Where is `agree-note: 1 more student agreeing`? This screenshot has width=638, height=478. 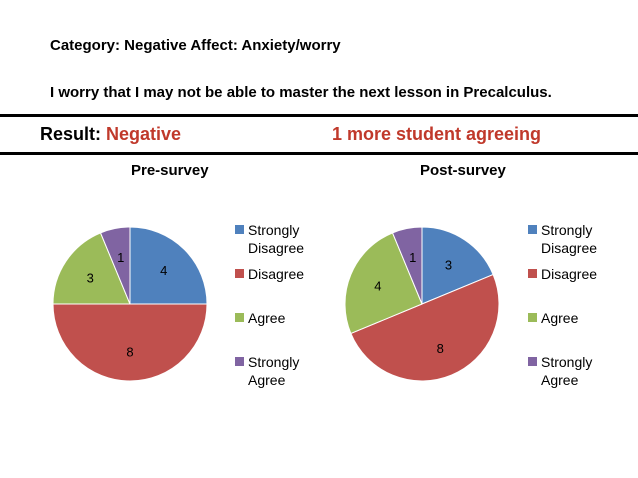 agree-note: 1 more student agreeing is located at coordinates (437, 134).